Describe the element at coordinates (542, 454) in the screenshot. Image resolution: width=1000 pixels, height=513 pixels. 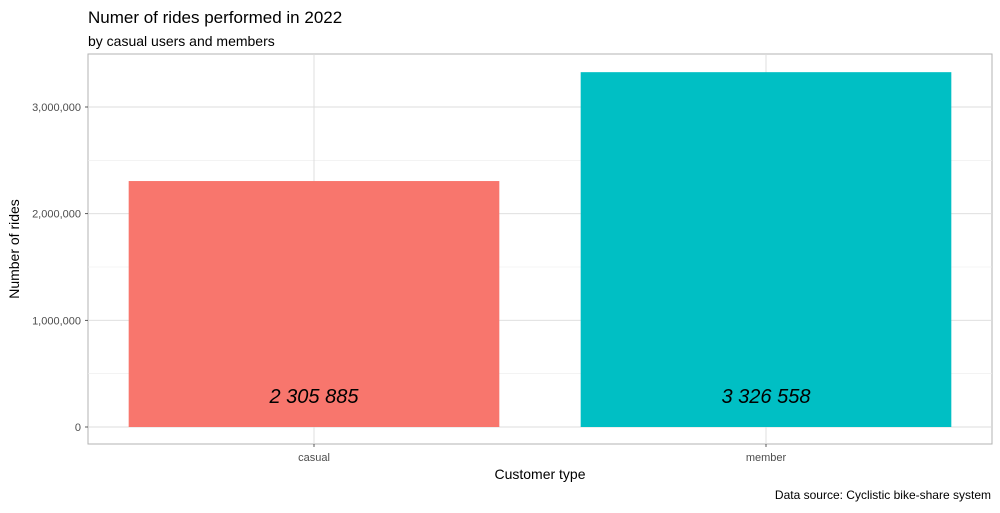
I see `x-axis-ticks: casual member` at that location.